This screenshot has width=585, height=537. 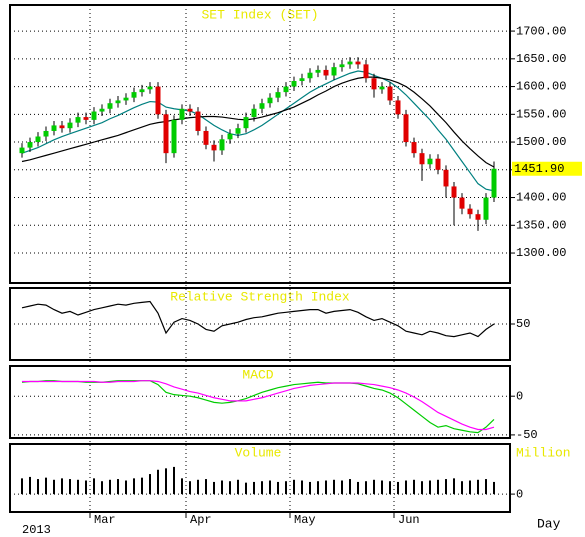 I want to click on y-tick-label: 50, so click(x=523, y=324).